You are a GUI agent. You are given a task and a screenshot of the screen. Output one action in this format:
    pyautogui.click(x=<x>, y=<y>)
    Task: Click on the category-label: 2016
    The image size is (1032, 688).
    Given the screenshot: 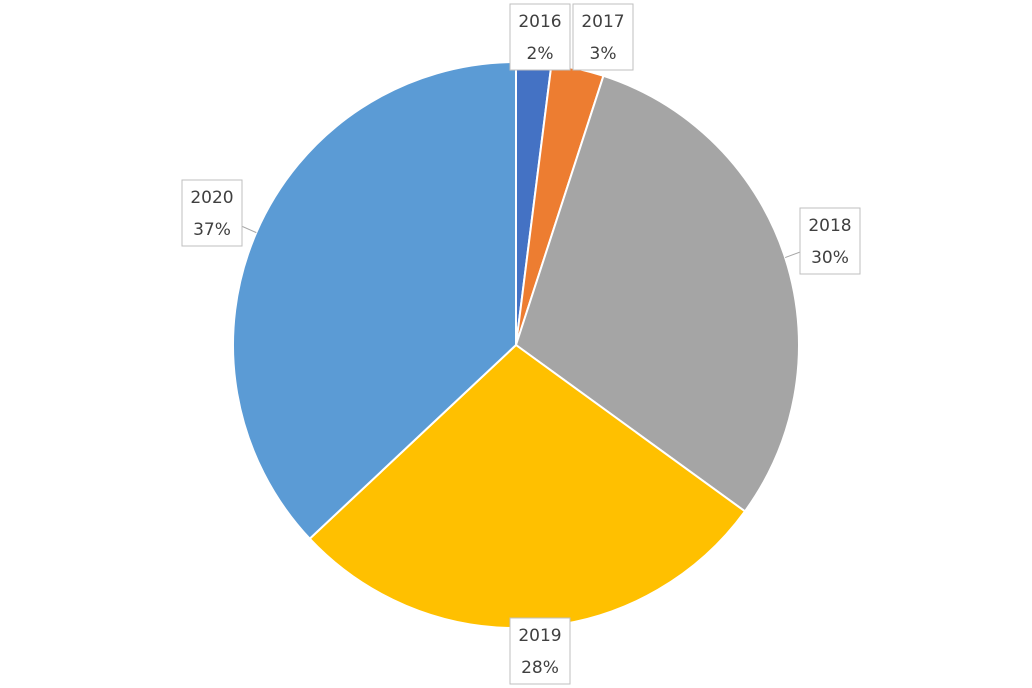 What is the action you would take?
    pyautogui.click(x=539, y=22)
    